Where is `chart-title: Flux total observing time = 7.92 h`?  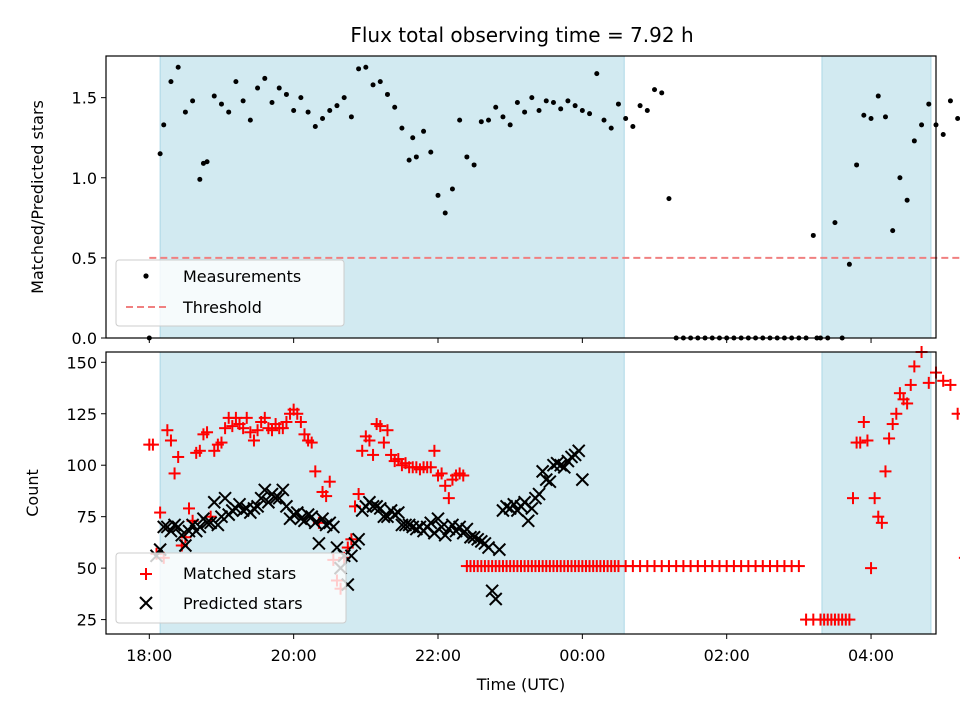 chart-title: Flux total observing time = 7.92 h is located at coordinates (521, 35).